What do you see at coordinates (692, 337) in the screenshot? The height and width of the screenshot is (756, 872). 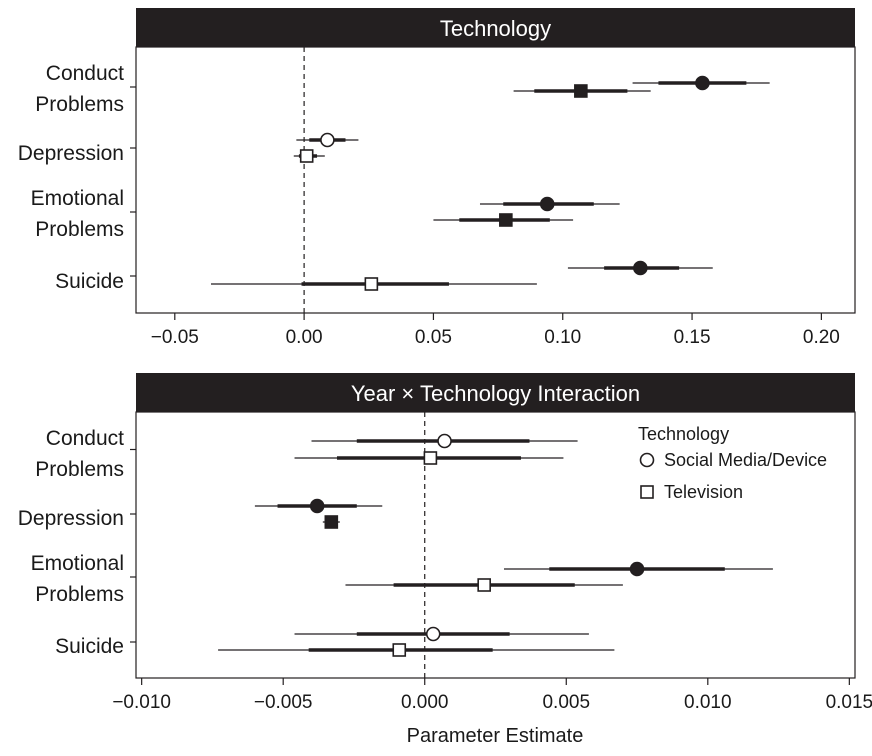 I see `x-tick-label-technology: 0.15` at bounding box center [692, 337].